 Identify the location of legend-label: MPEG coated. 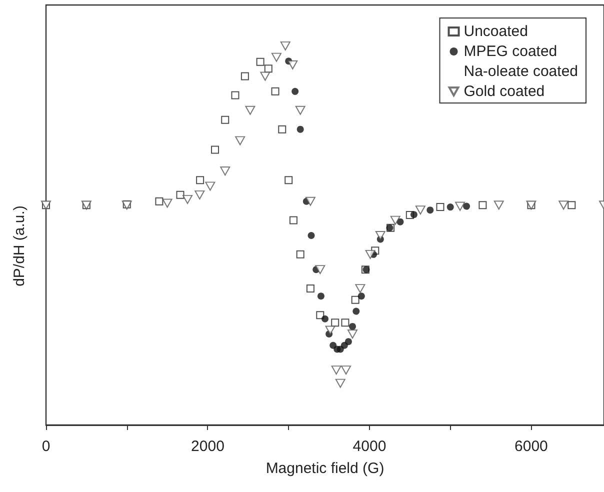
(511, 51).